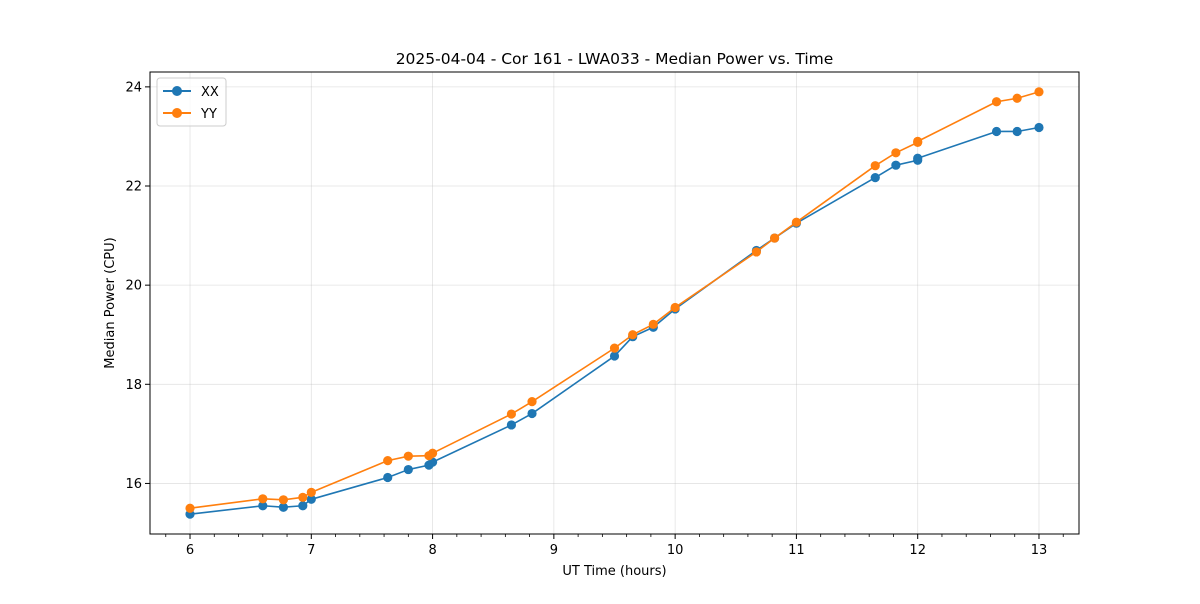 This screenshot has width=1200, height=604. What do you see at coordinates (1039, 550) in the screenshot?
I see `x-tick-label: 13` at bounding box center [1039, 550].